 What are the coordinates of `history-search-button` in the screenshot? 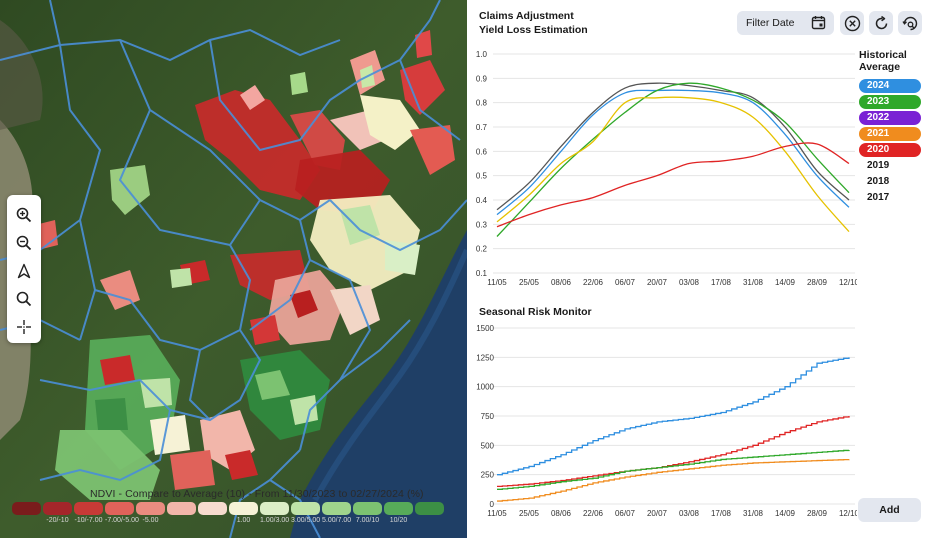 It's located at (910, 23).